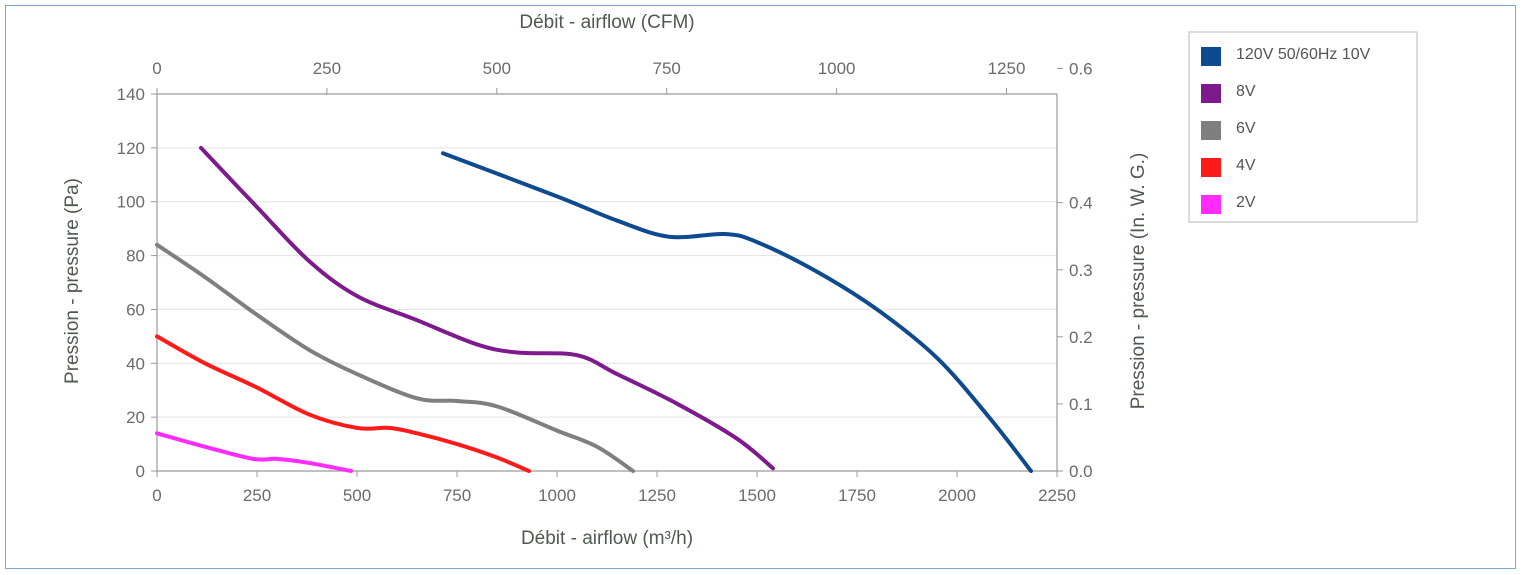 This screenshot has width=1523, height=575. What do you see at coordinates (857, 495) in the screenshot?
I see `x-tick-label: 1750` at bounding box center [857, 495].